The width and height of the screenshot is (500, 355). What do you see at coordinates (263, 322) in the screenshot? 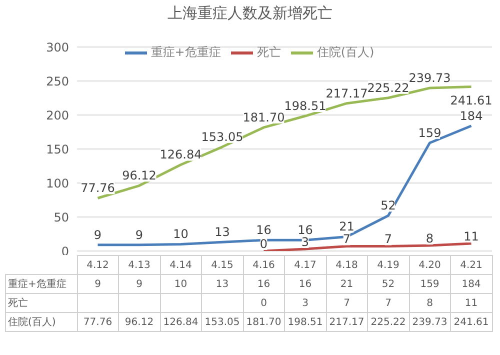
I see `data-label: 181.70` at bounding box center [263, 322].